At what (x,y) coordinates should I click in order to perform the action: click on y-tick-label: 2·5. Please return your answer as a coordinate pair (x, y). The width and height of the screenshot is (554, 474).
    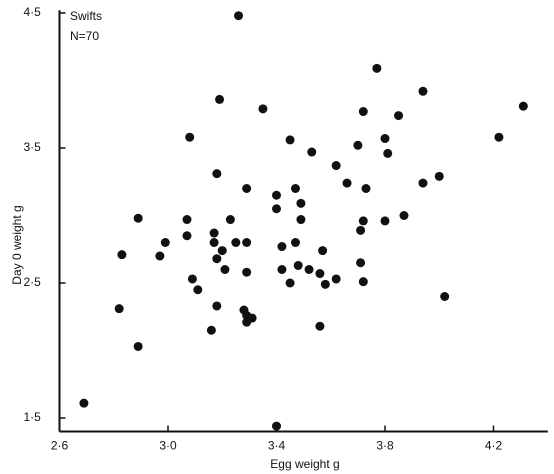
    Looking at the image, I should click on (33, 282).